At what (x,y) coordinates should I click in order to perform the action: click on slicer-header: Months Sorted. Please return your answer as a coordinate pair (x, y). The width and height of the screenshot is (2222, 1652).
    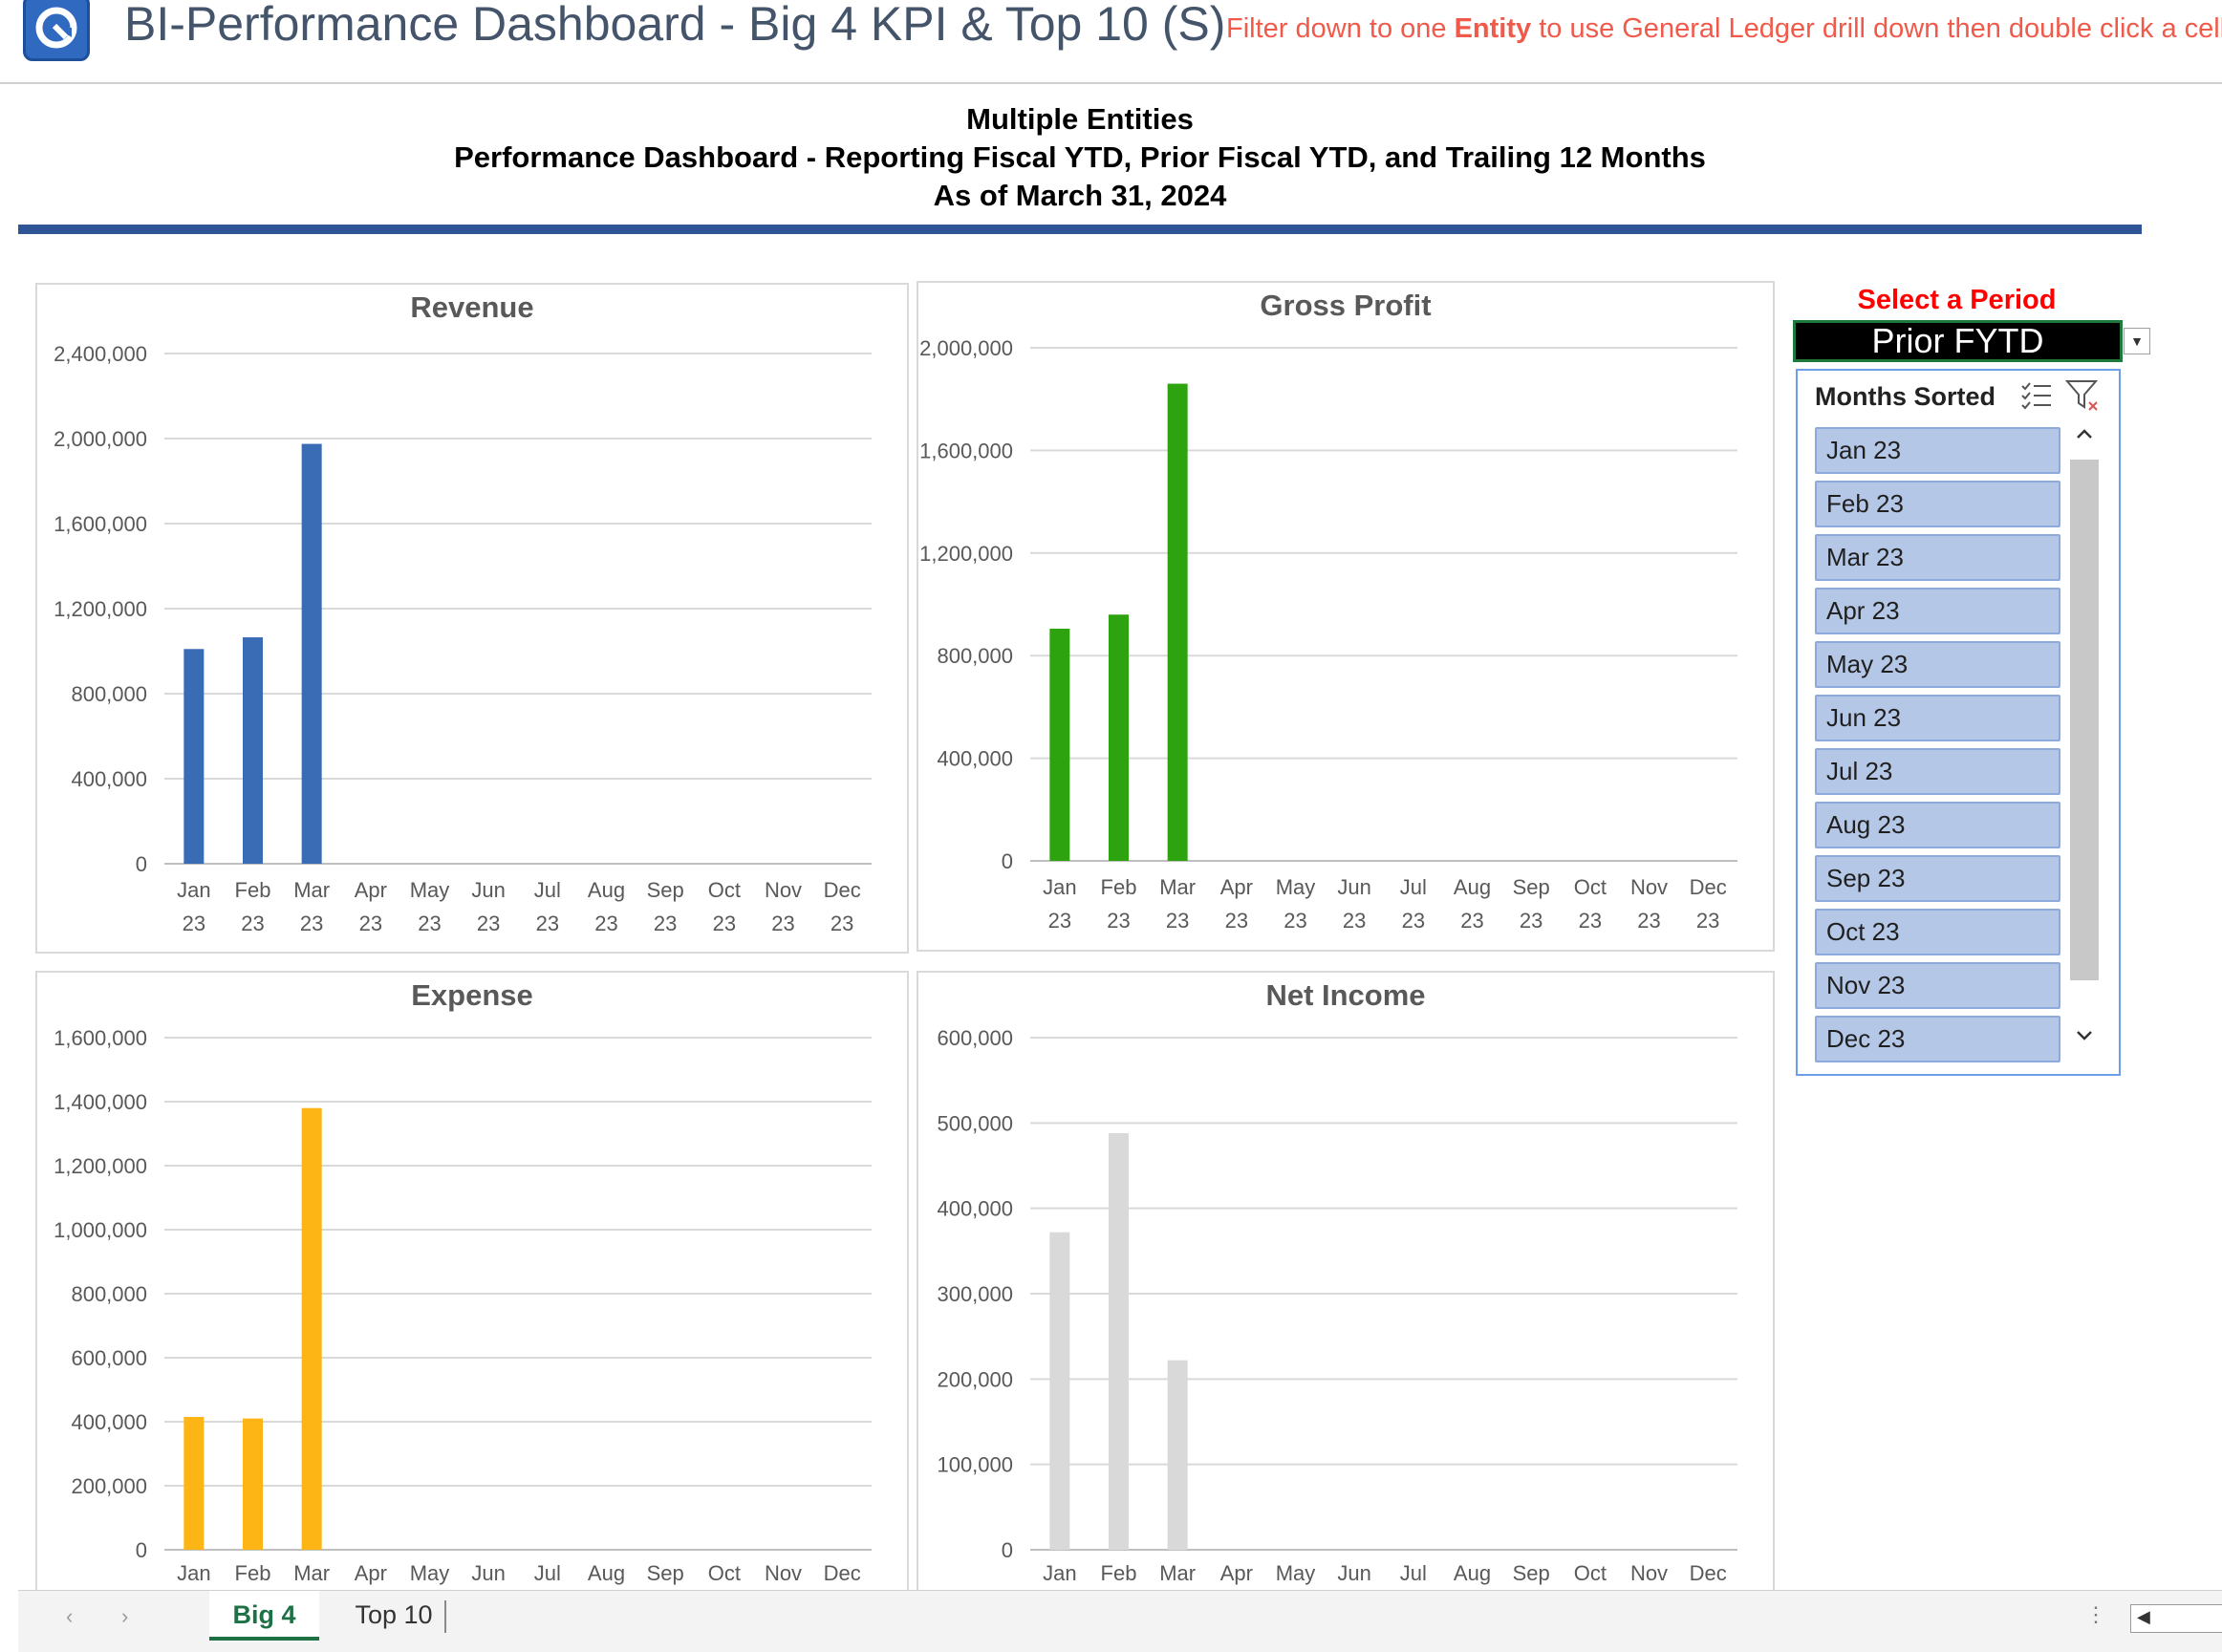
    Looking at the image, I should click on (1905, 396).